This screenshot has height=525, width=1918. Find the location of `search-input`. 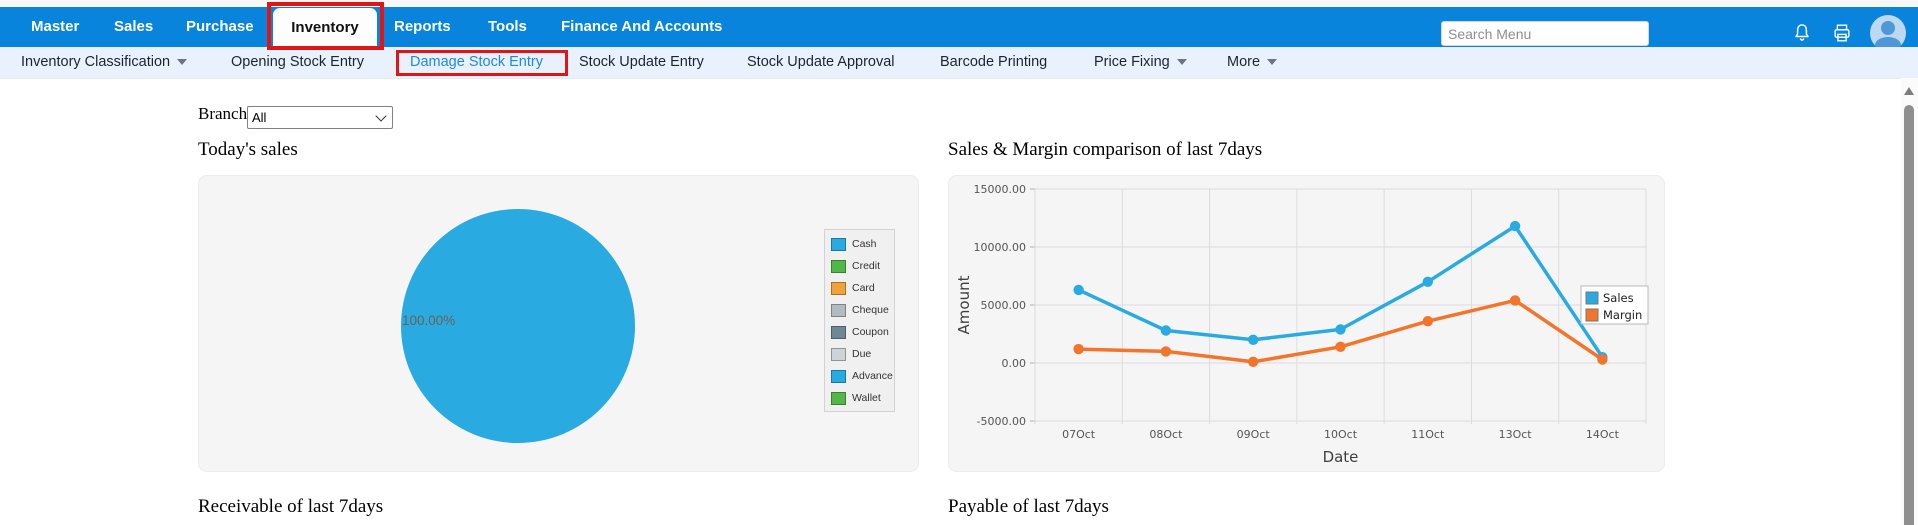

search-input is located at coordinates (1545, 33).